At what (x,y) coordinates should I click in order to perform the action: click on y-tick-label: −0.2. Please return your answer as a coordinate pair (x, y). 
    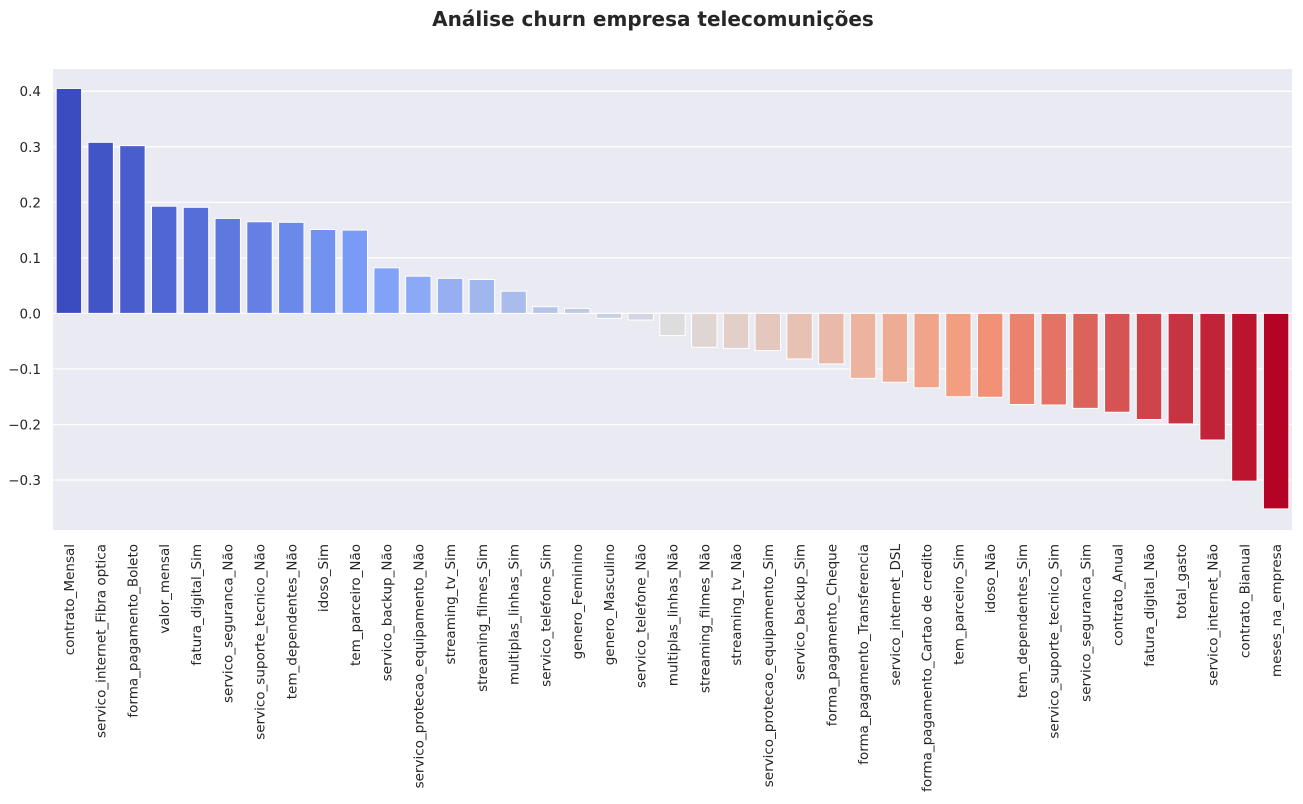
    Looking at the image, I should click on (24, 425).